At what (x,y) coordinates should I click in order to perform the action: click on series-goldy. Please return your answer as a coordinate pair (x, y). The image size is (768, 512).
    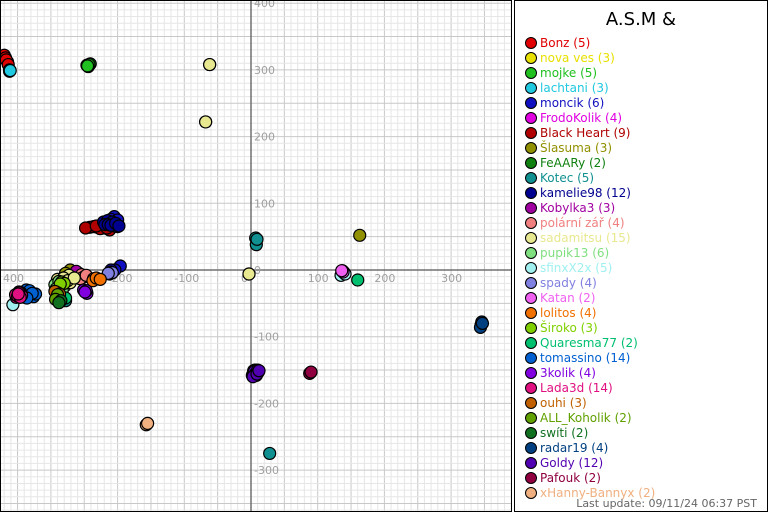
    Looking at the image, I should click on (255, 373).